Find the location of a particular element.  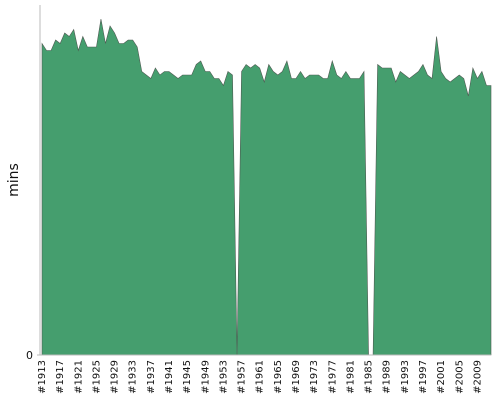

x-tick-label: #1925 is located at coordinates (96, 377).